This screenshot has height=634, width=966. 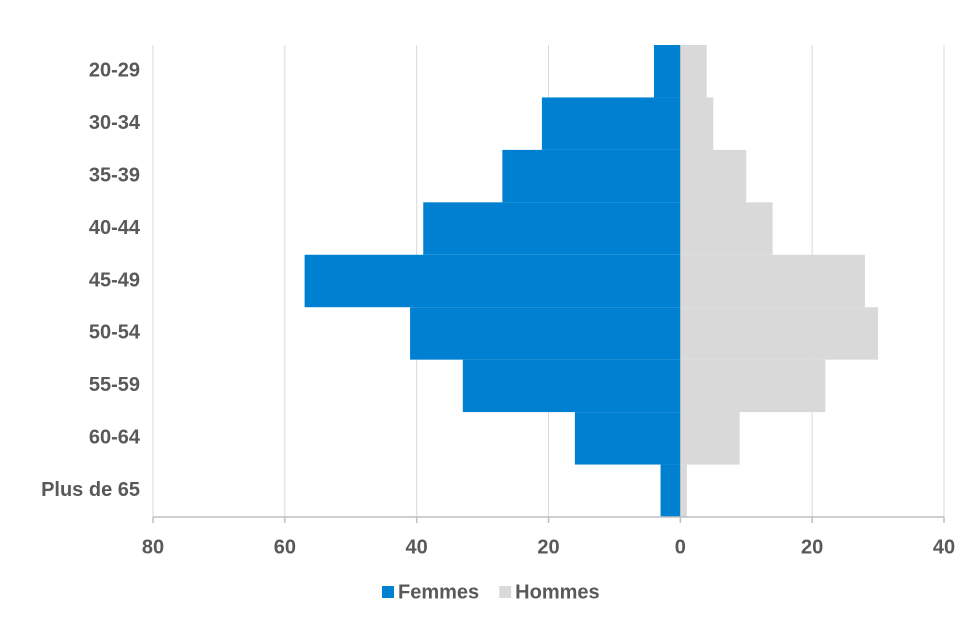 What do you see at coordinates (114, 385) in the screenshot?
I see `y-tick-label: 55-59` at bounding box center [114, 385].